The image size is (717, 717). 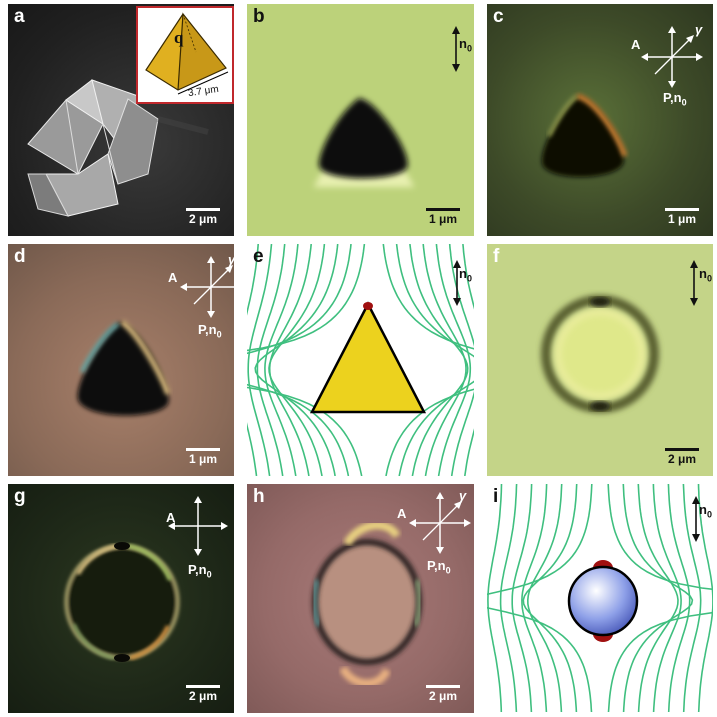 I want to click on panel-label-c: c, so click(x=498, y=16).